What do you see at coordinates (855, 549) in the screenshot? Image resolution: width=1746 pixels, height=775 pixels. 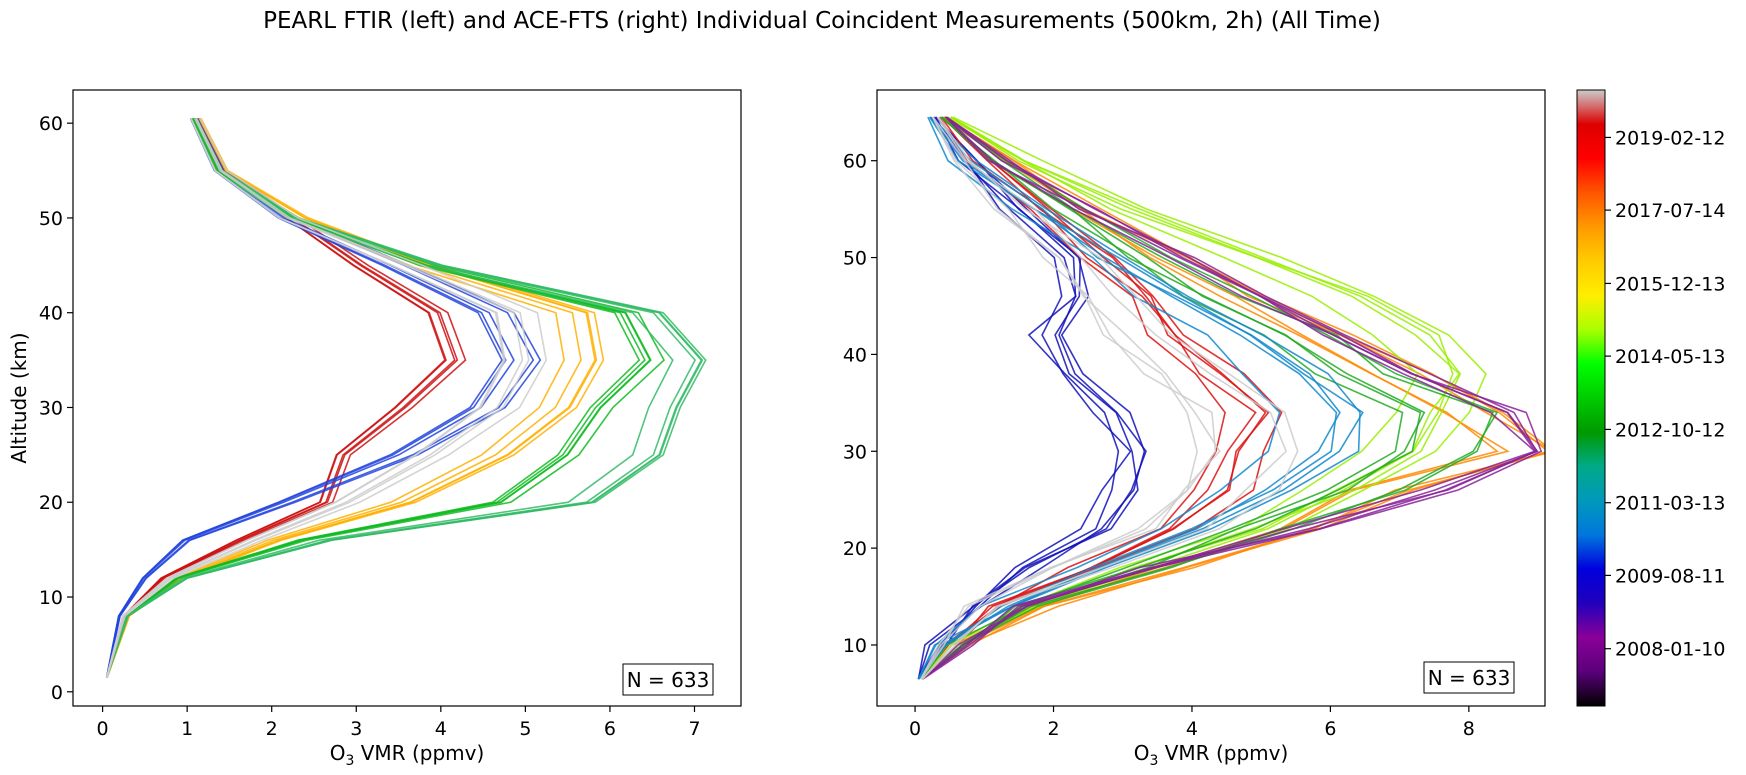 I see `right-y-tick-label: 20` at bounding box center [855, 549].